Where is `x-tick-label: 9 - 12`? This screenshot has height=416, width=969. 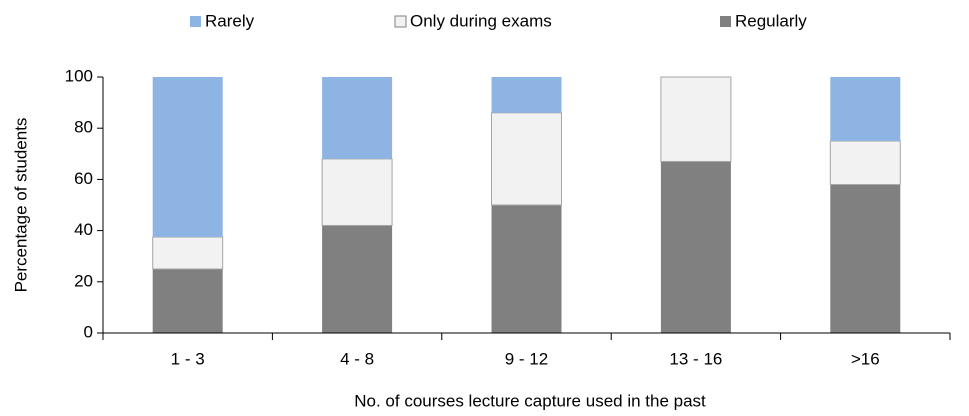 x-tick-label: 9 - 12 is located at coordinates (526, 358).